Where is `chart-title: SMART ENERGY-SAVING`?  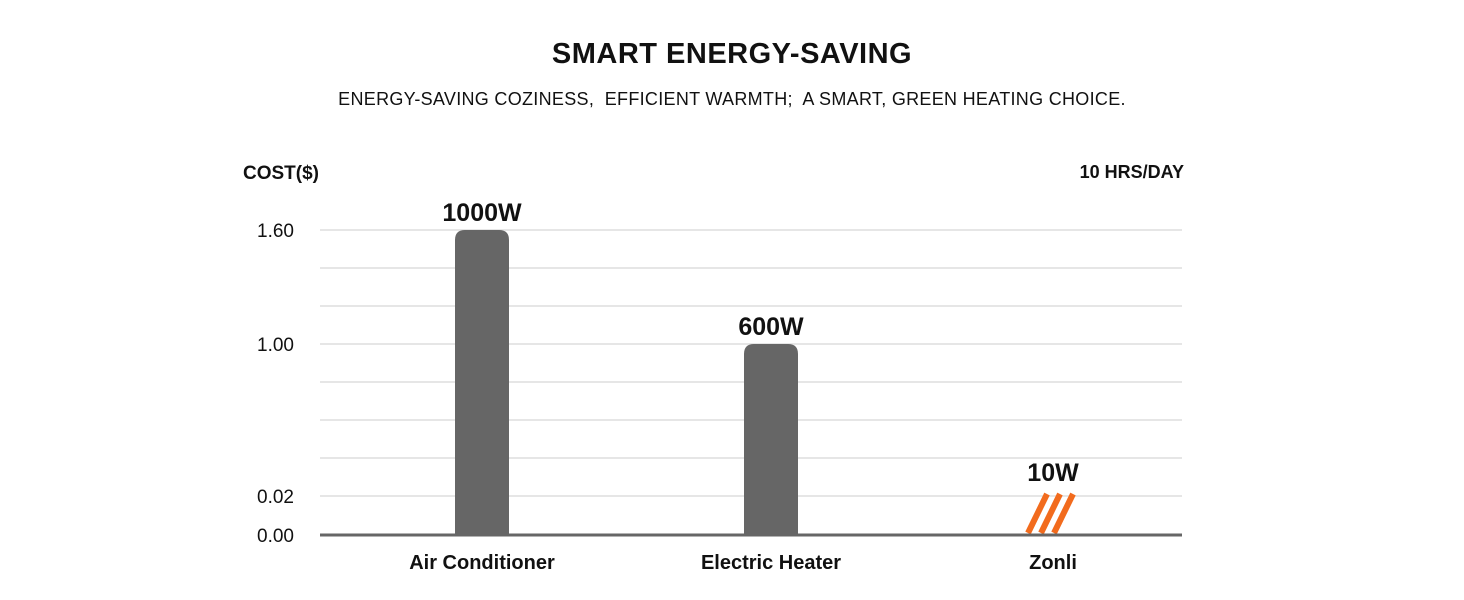
chart-title: SMART ENERGY-SAVING is located at coordinates (732, 54).